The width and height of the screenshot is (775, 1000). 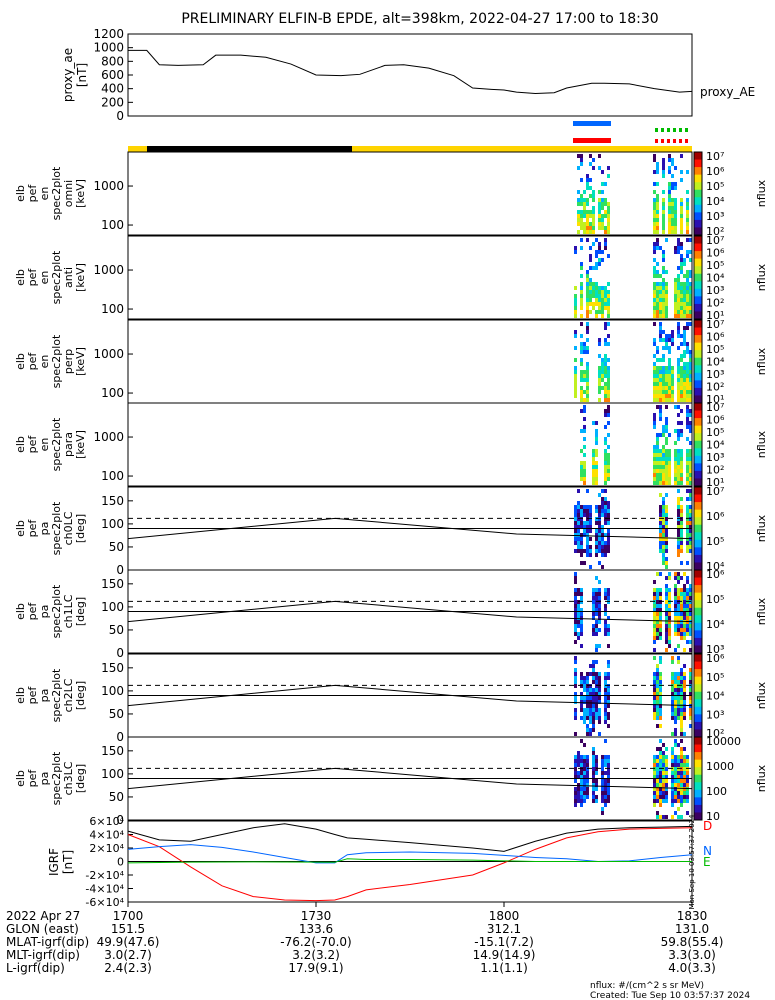 I want to click on ae-ylabel: proxy_ae, so click(x=68, y=75).